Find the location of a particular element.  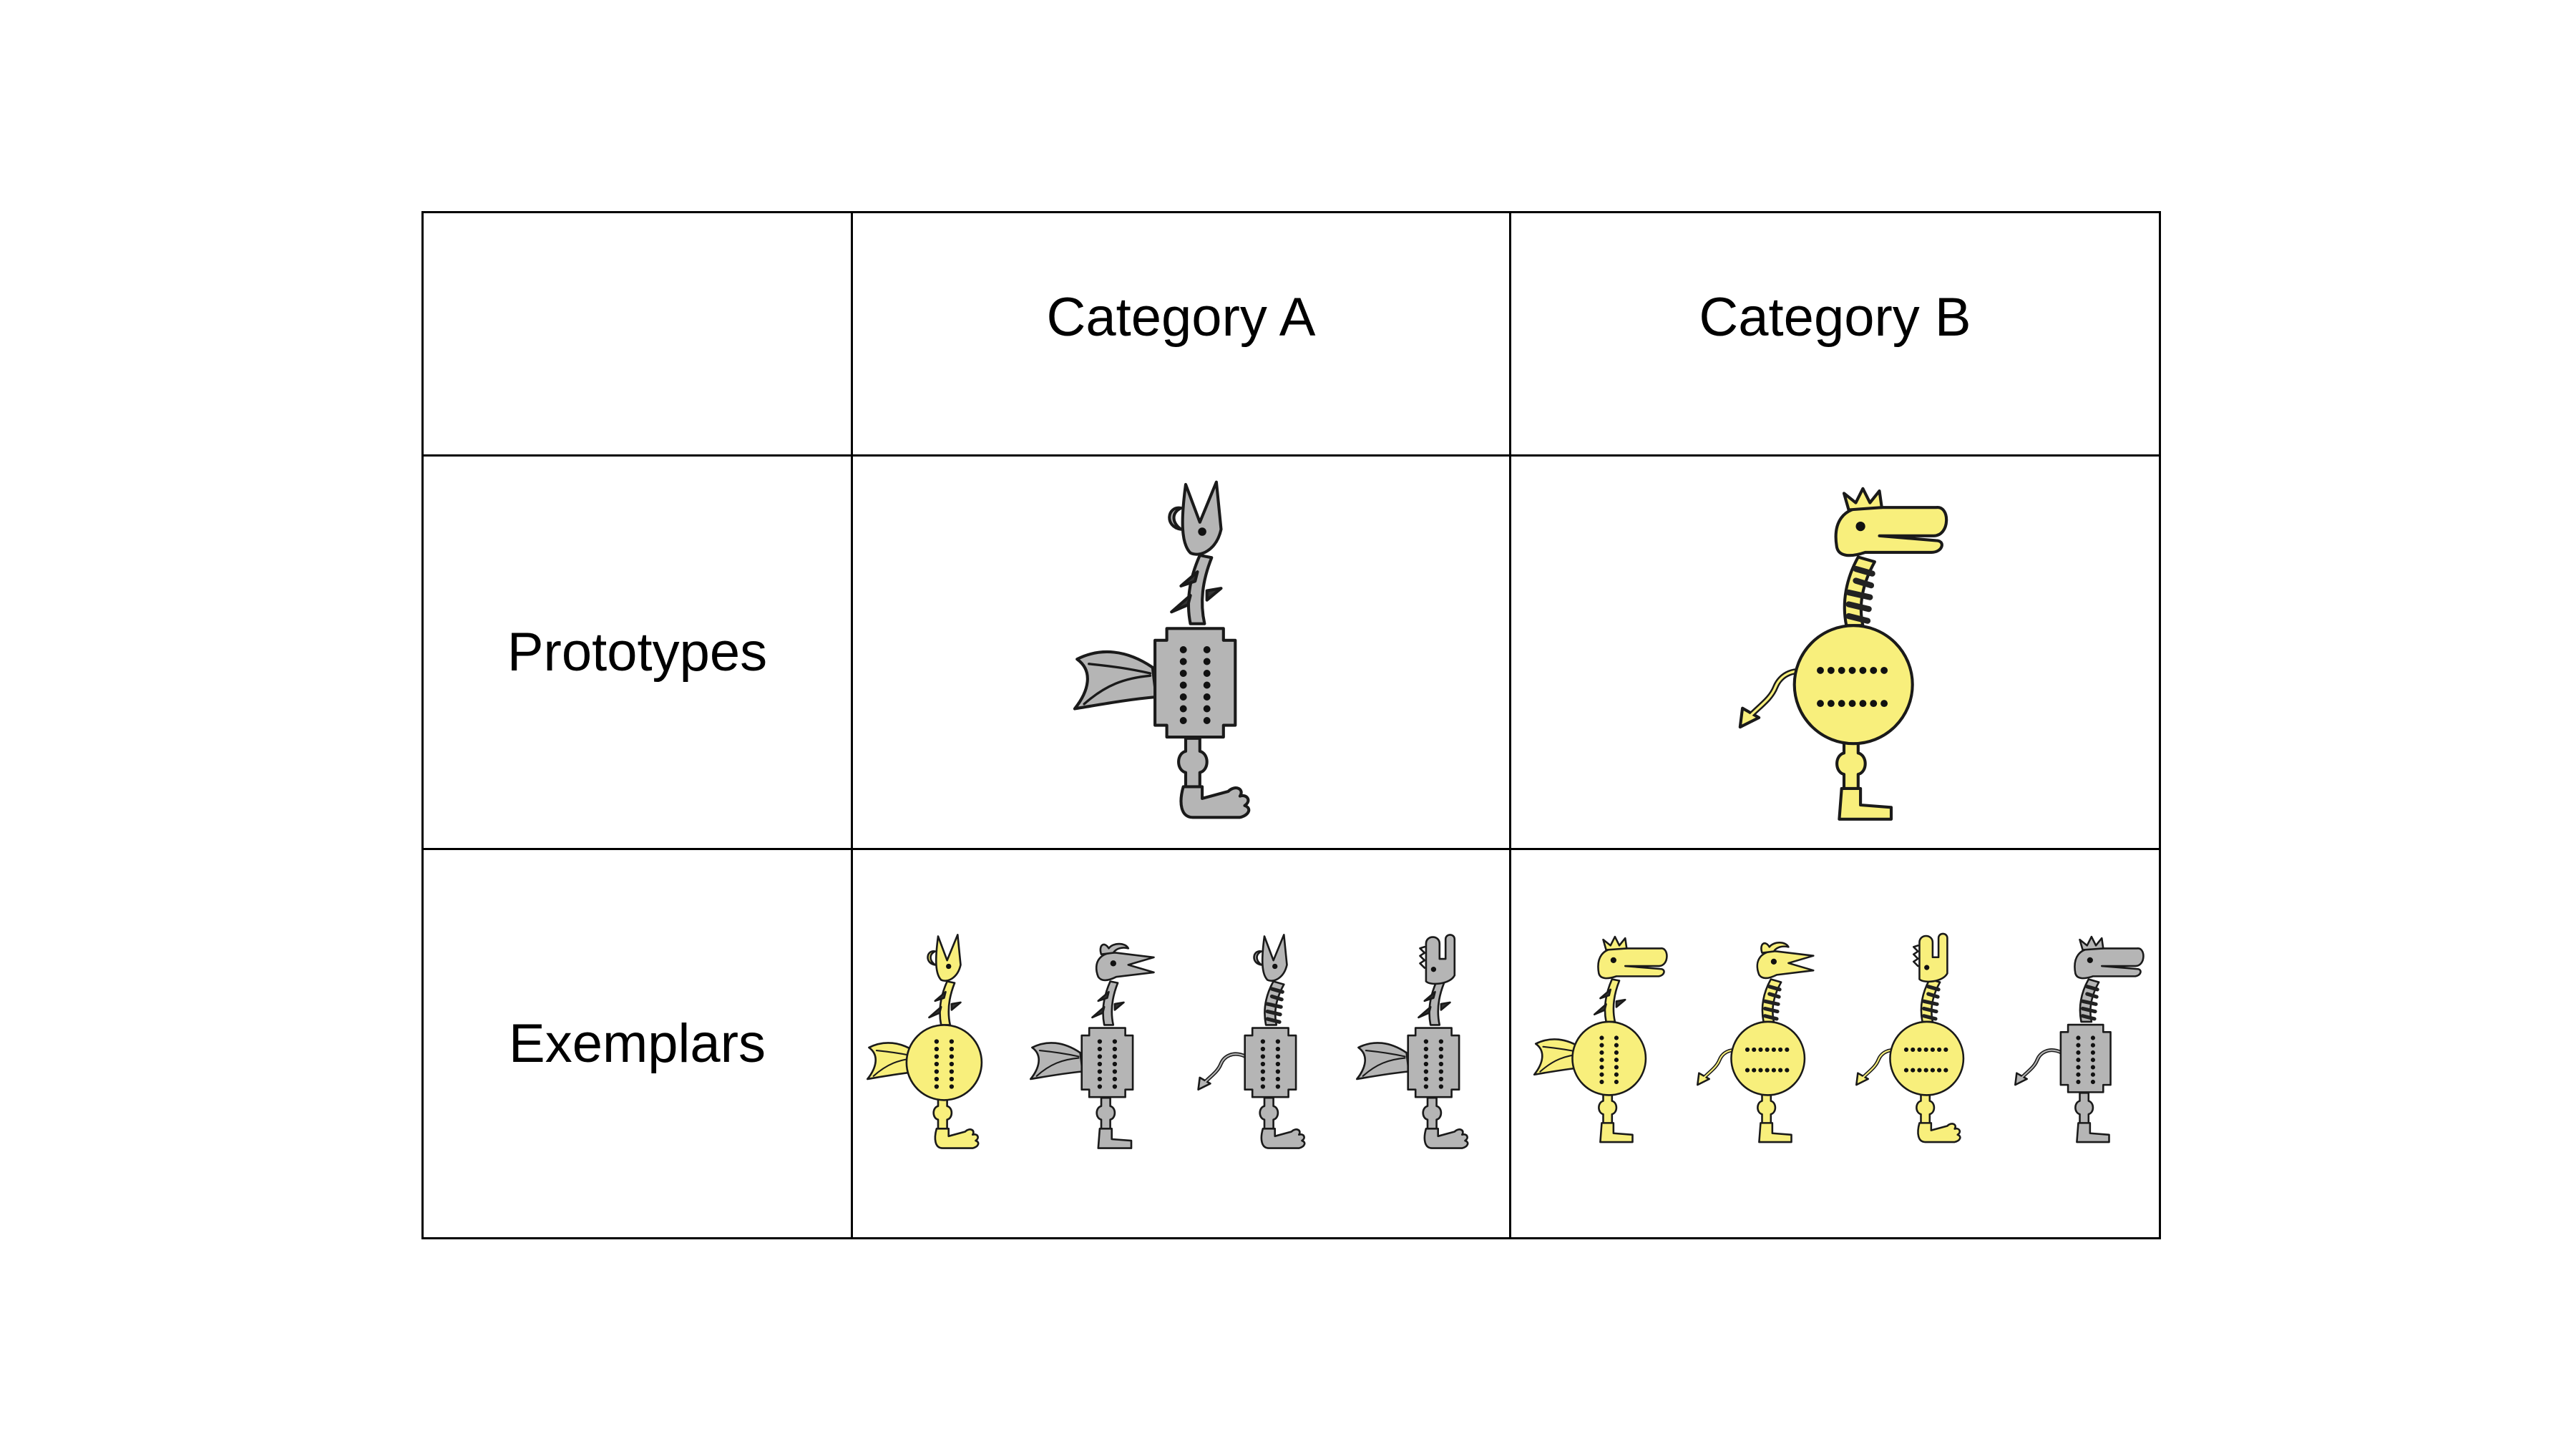

row-header-exemplars: Exemplars is located at coordinates (637, 1043).